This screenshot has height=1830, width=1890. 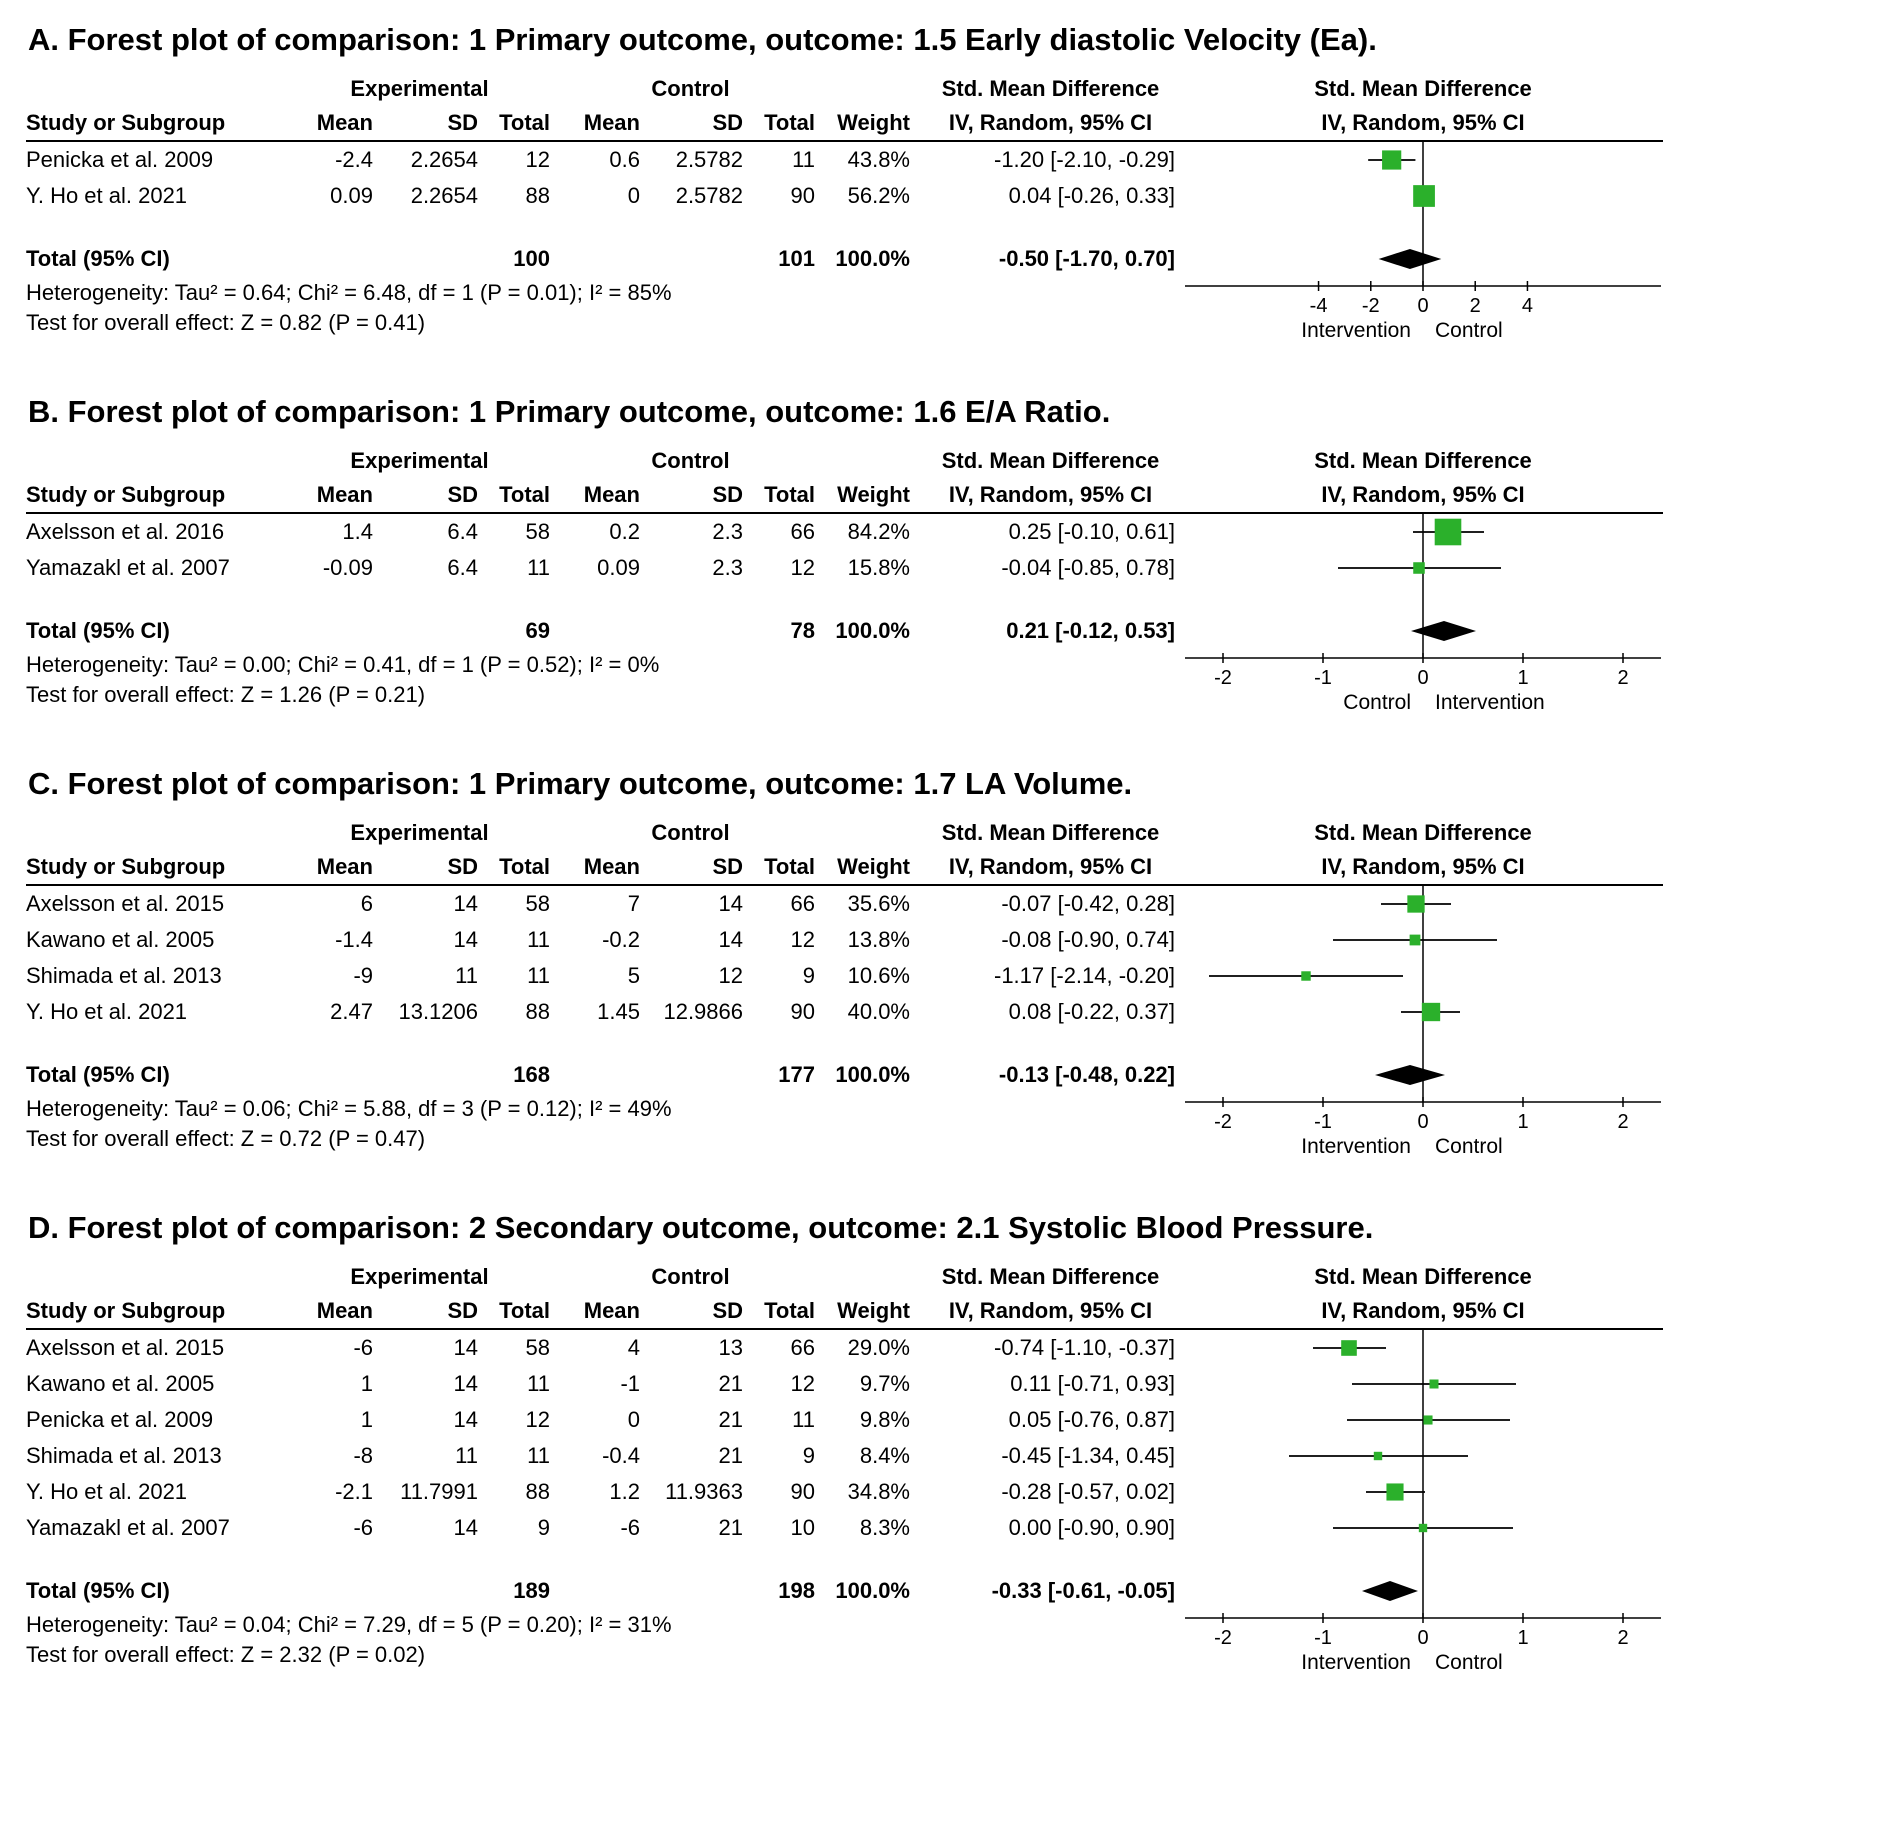 What do you see at coordinates (884, 1383) in the screenshot?
I see `study-w: 9.7%` at bounding box center [884, 1383].